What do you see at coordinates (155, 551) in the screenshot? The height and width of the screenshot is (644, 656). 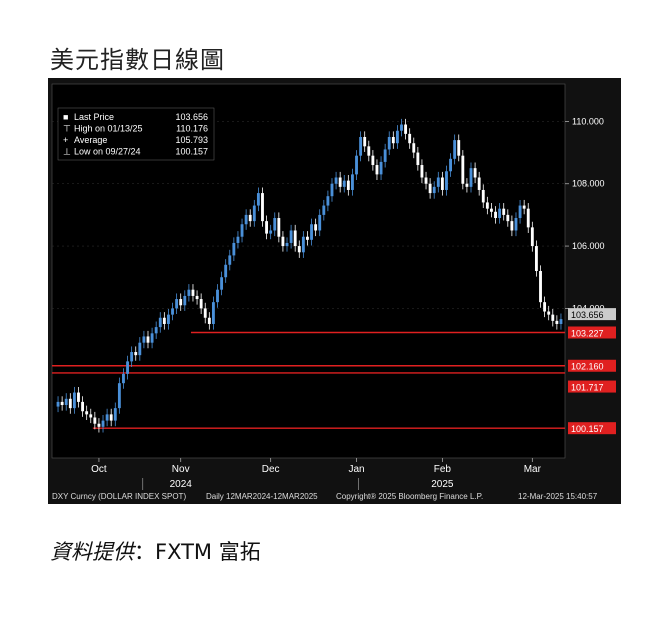 I see `source-credit: 資料提供：FXTM 富拓` at bounding box center [155, 551].